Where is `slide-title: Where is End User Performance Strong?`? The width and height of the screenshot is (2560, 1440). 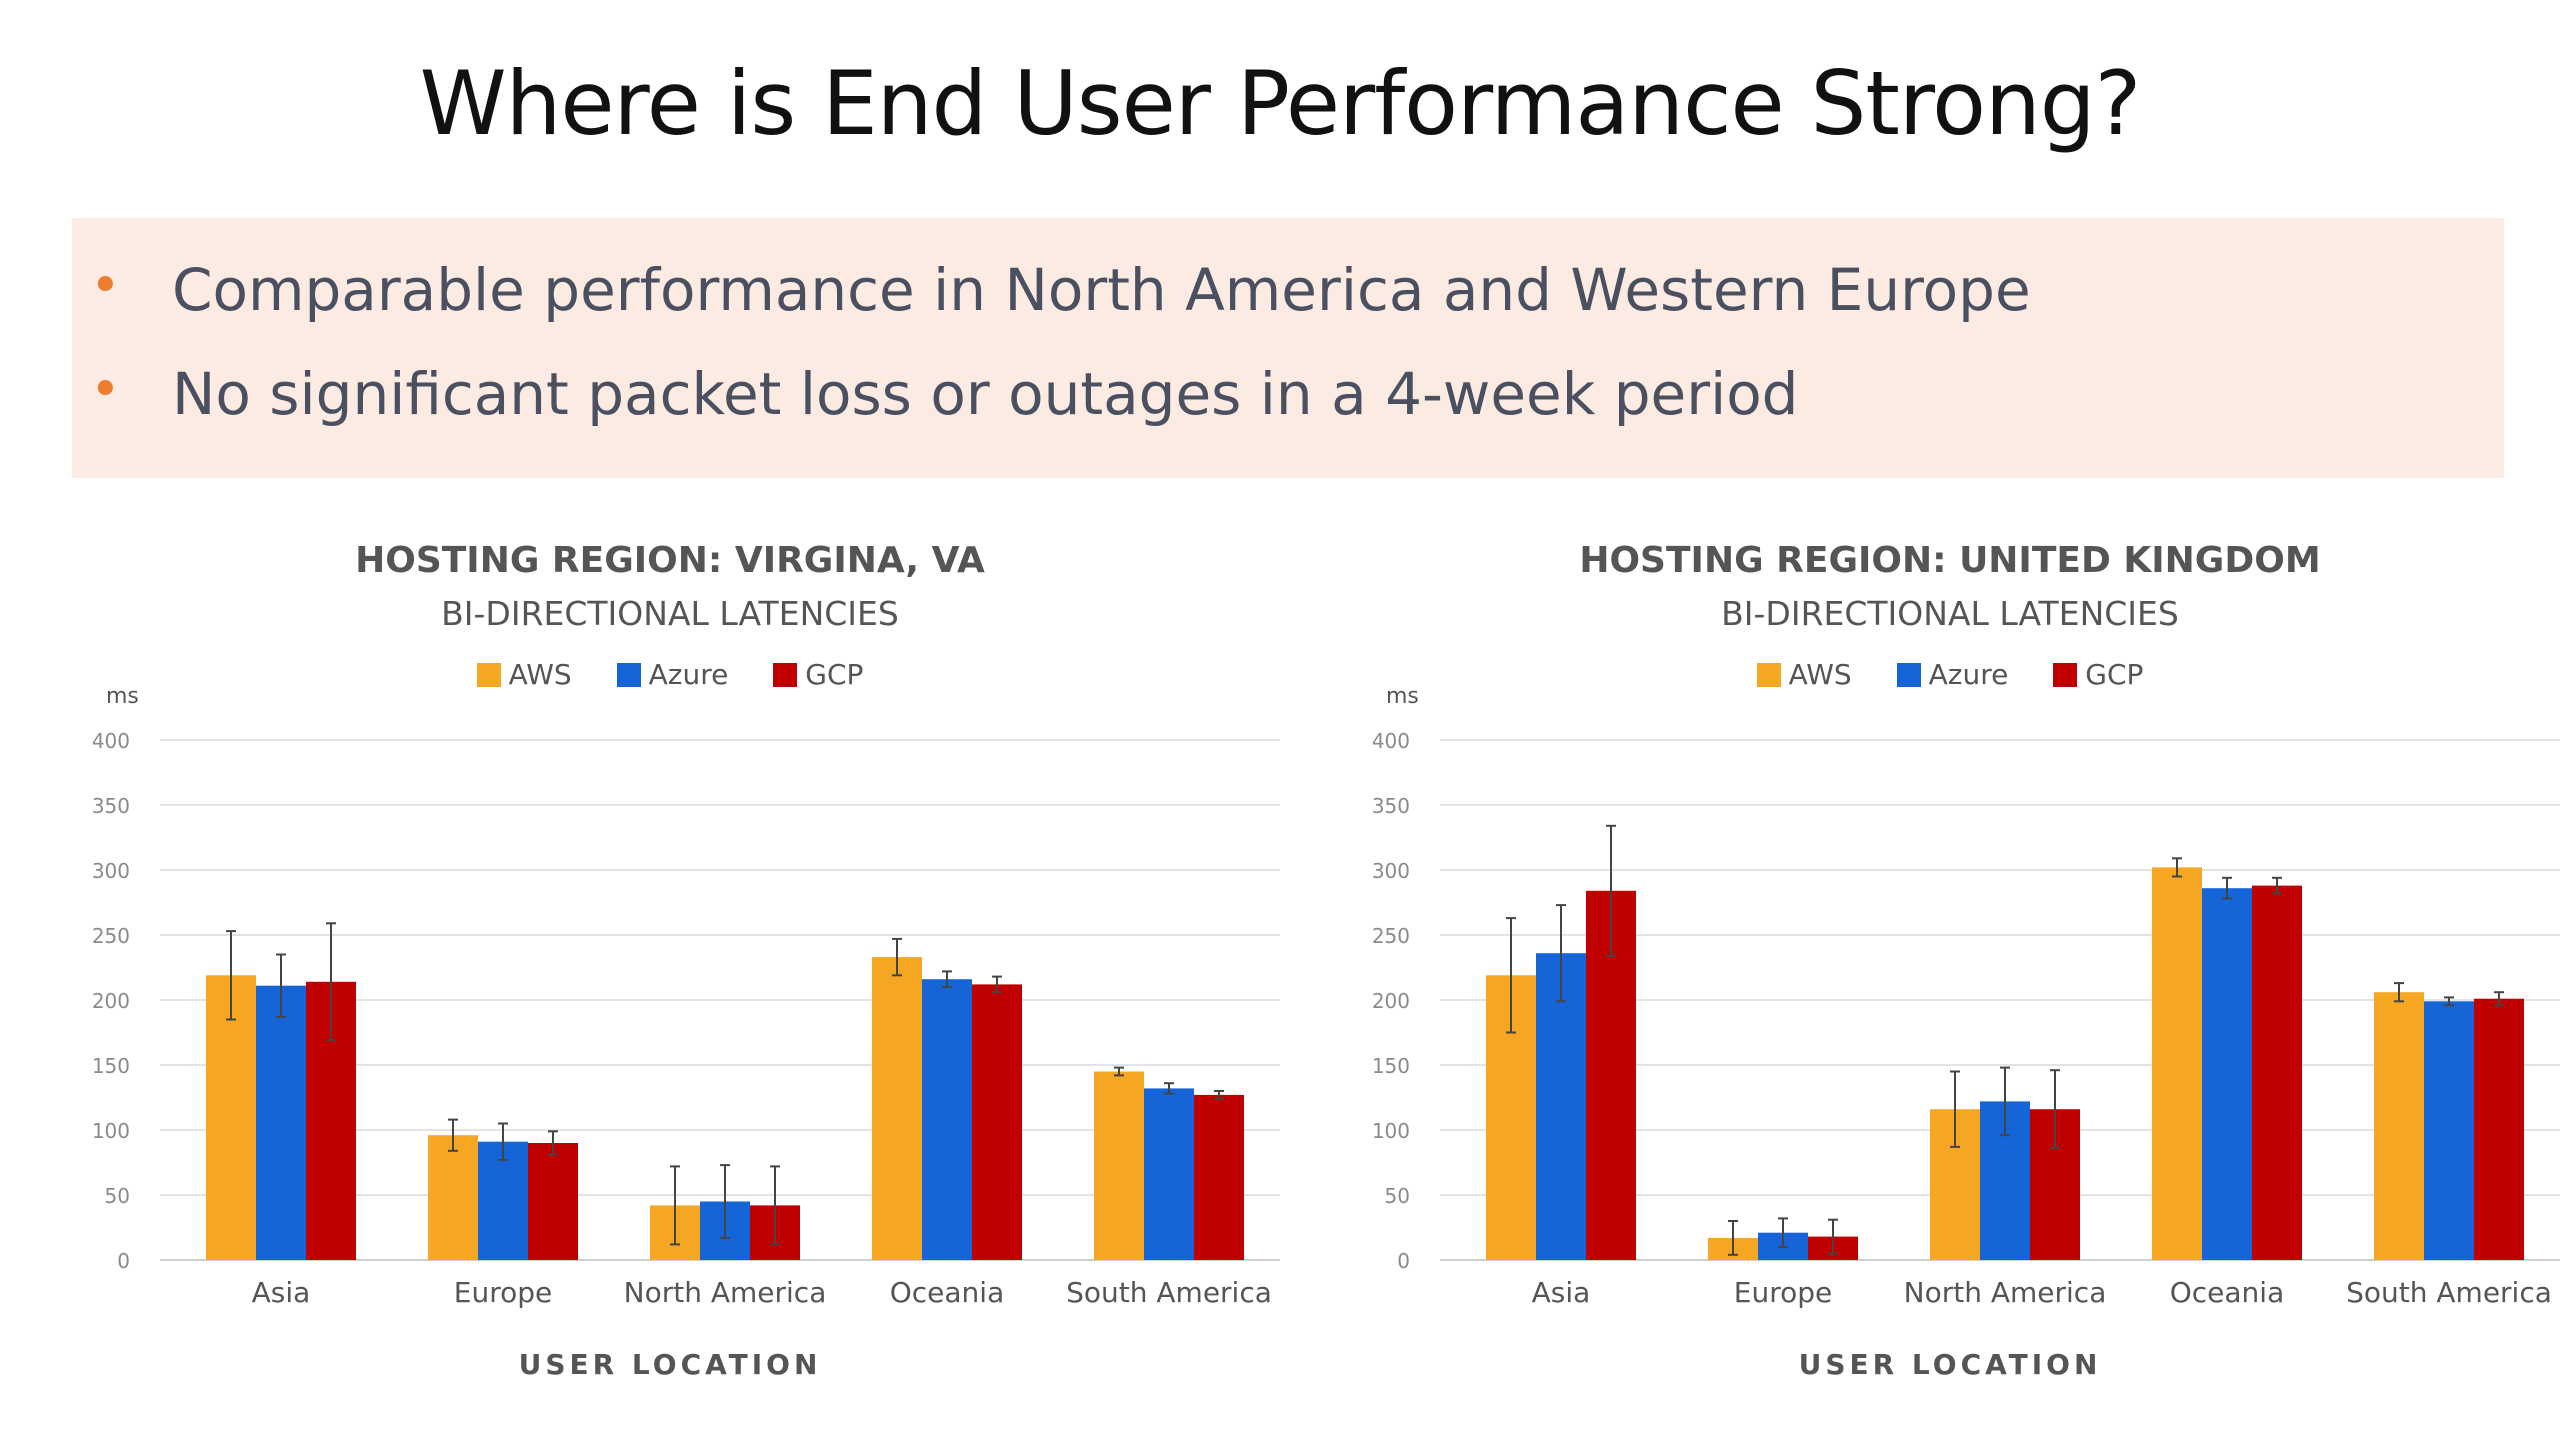 slide-title: Where is End User Performance Strong? is located at coordinates (1280, 103).